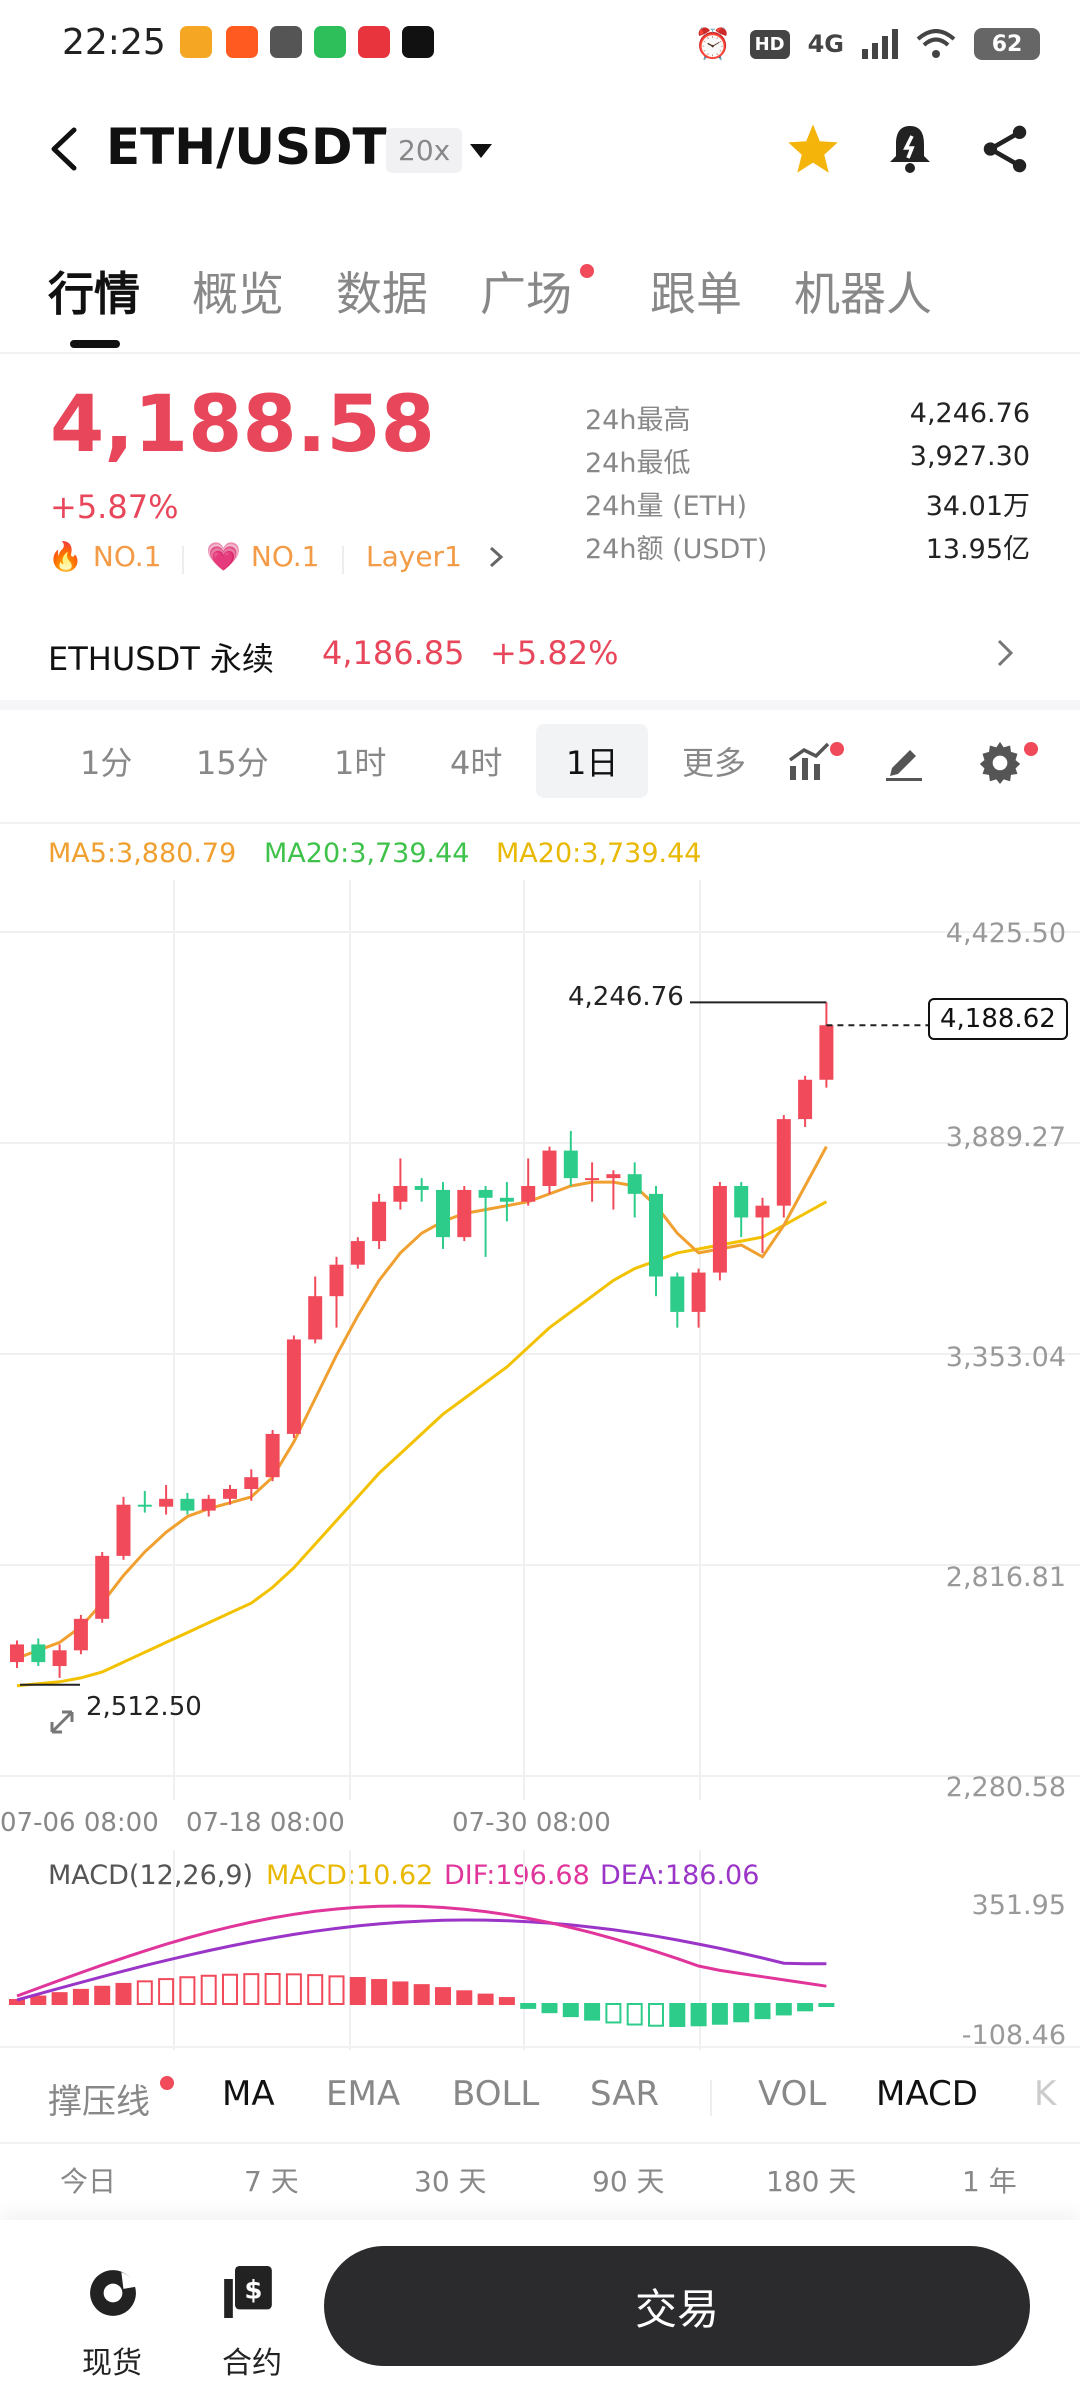 The image size is (1080, 2400). I want to click on ma20-legend-yellow: MA20:3,739.44, so click(599, 853).